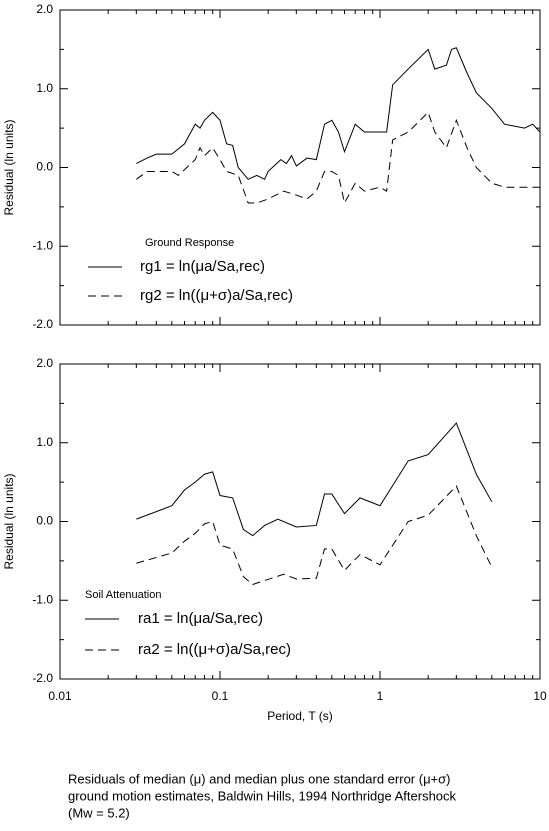 Image resolution: width=549 pixels, height=831 pixels. What do you see at coordinates (214, 649) in the screenshot?
I see `legend-label: ra2 = ln((μ+σ)a/Sa,rec)` at bounding box center [214, 649].